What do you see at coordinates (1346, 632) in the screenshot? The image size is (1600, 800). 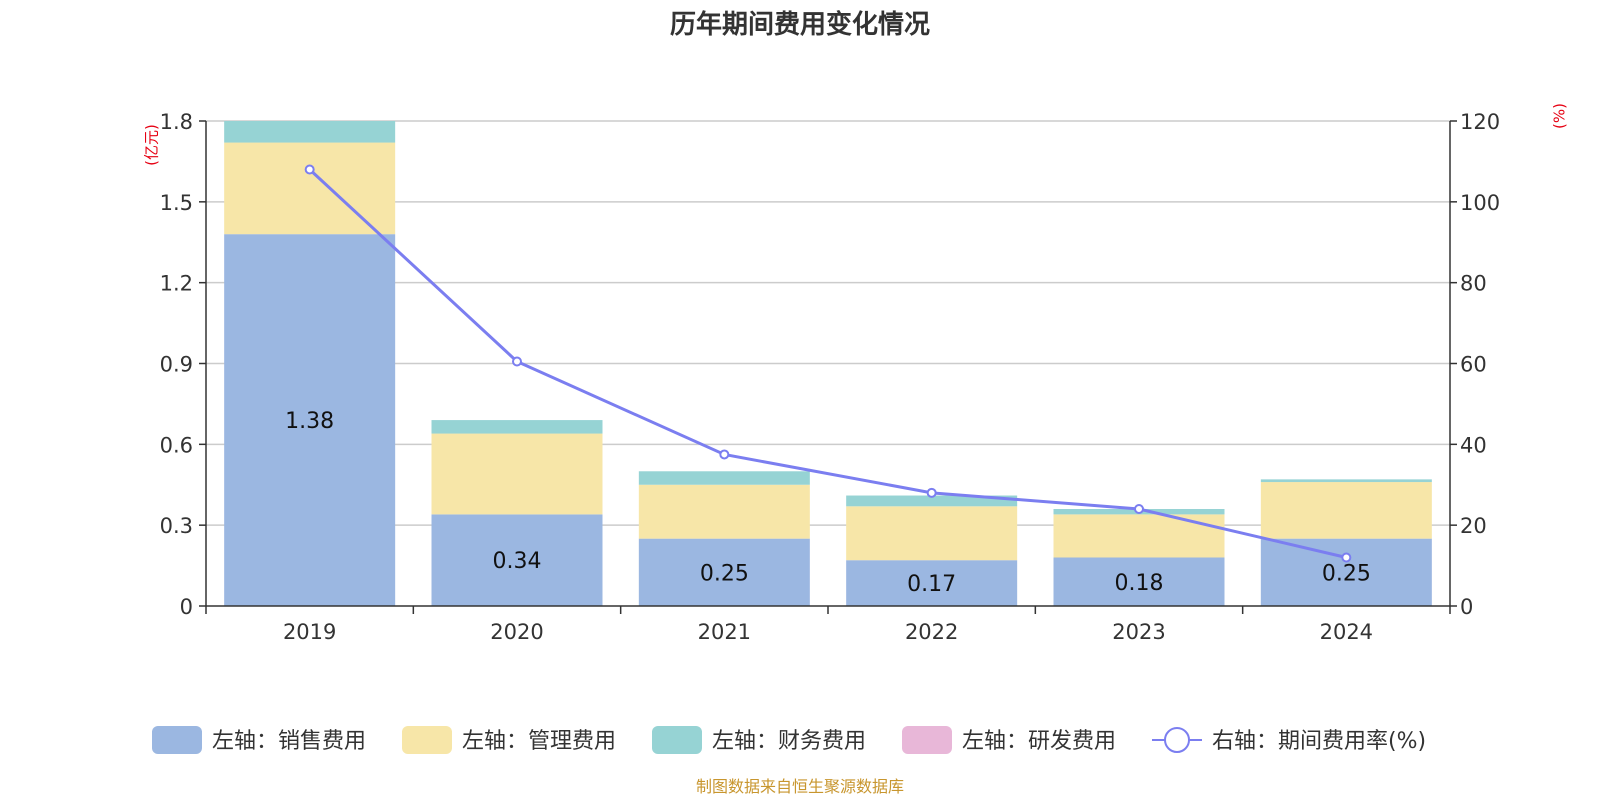 I see `x-axis-tick-label: 2024` at bounding box center [1346, 632].